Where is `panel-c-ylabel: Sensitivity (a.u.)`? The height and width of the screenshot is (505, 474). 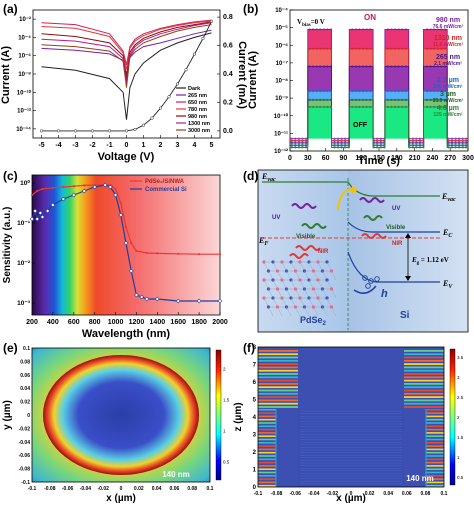
panel-c-ylabel: Sensitivity (a.u.) is located at coordinates (7, 245).